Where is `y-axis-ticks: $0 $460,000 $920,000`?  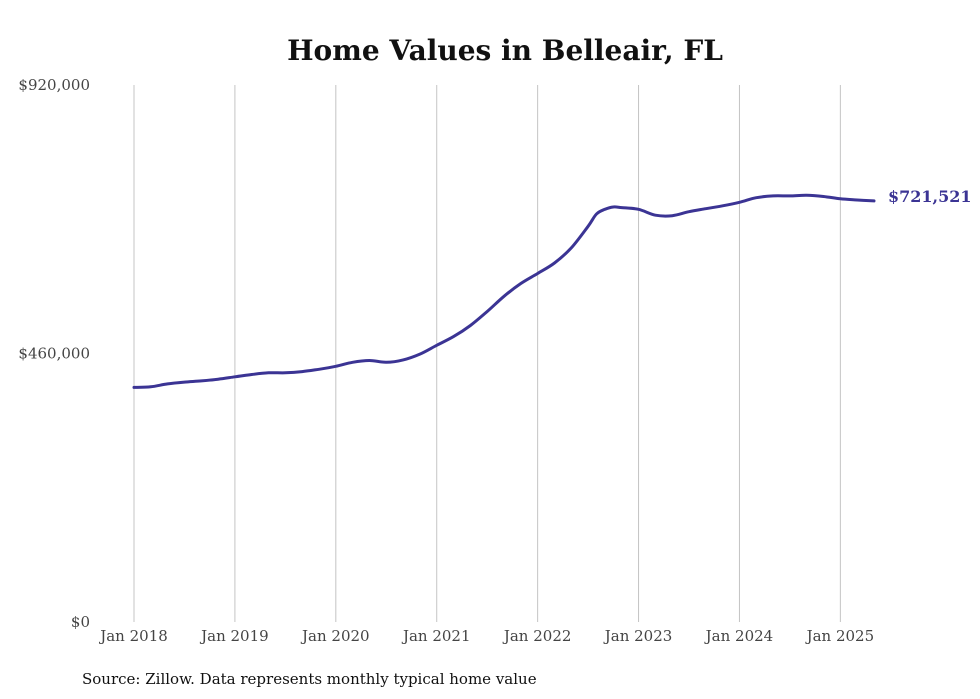 y-axis-ticks: $0 $460,000 $920,000 is located at coordinates (54, 353).